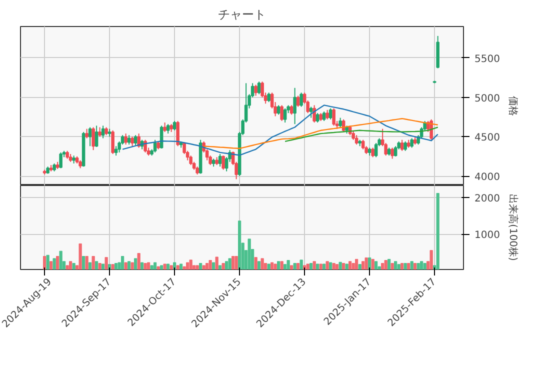 Image resolution: width=533 pixels, height=372 pixels. Describe the element at coordinates (320, 134) in the screenshot. I see `line-series` at that location.